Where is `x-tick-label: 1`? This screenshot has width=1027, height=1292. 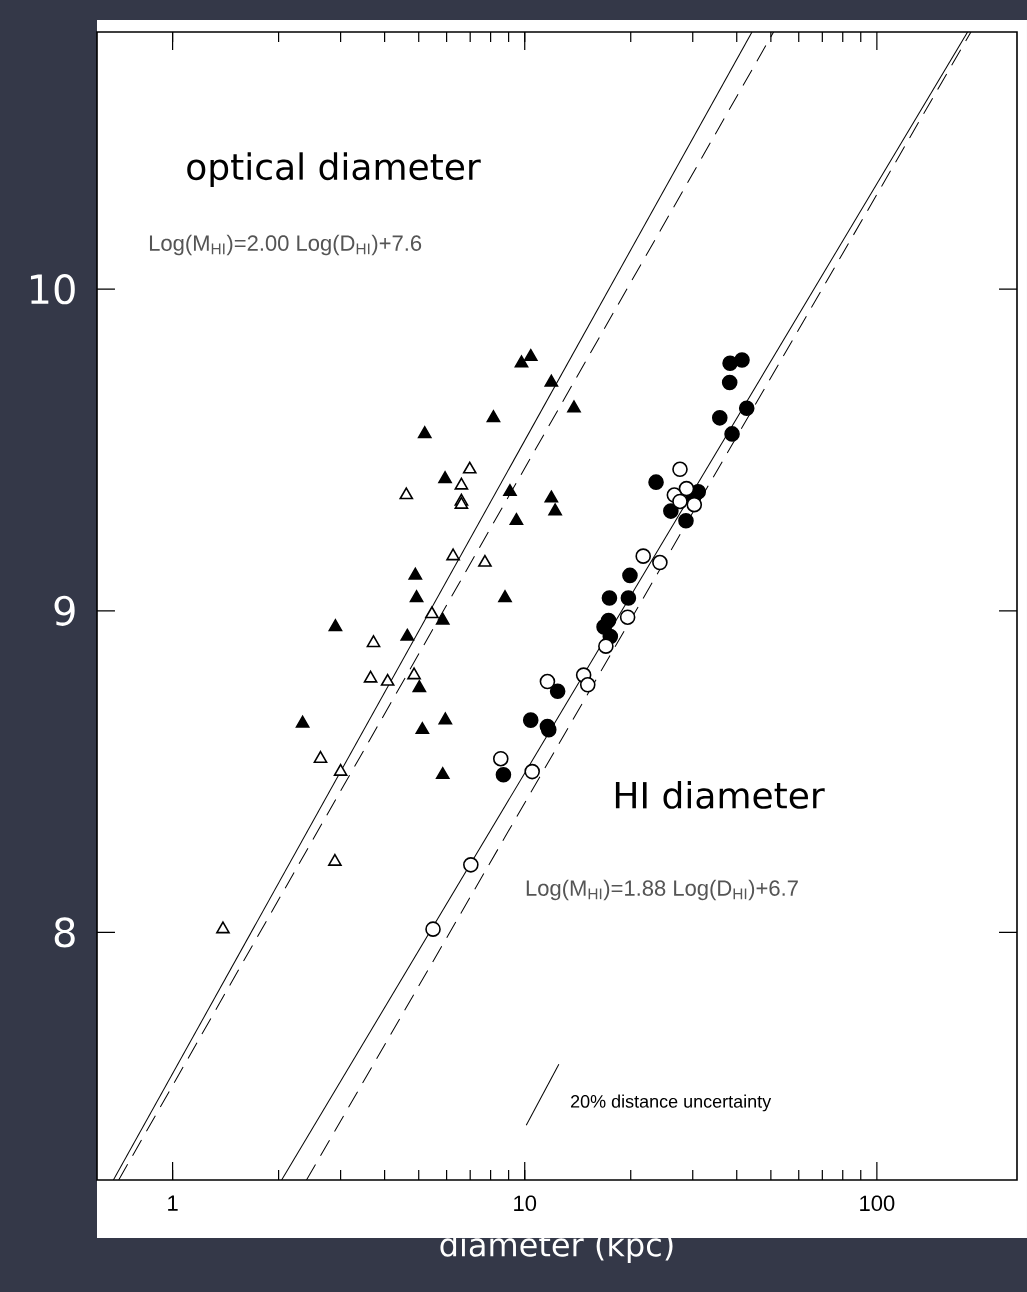 x-tick-label: 1 is located at coordinates (173, 1203).